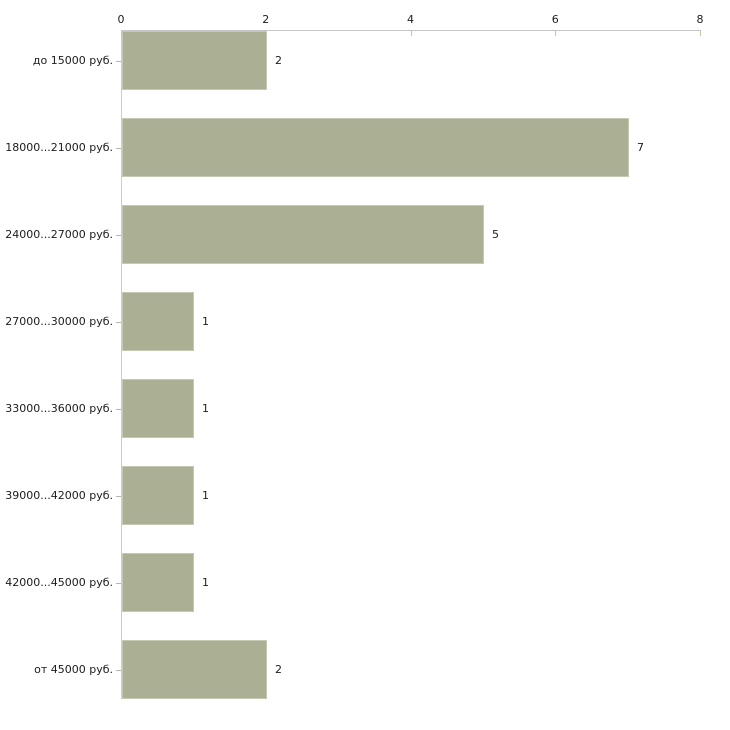 This screenshot has height=730, width=730. I want to click on bar-value-label: 5, so click(495, 234).